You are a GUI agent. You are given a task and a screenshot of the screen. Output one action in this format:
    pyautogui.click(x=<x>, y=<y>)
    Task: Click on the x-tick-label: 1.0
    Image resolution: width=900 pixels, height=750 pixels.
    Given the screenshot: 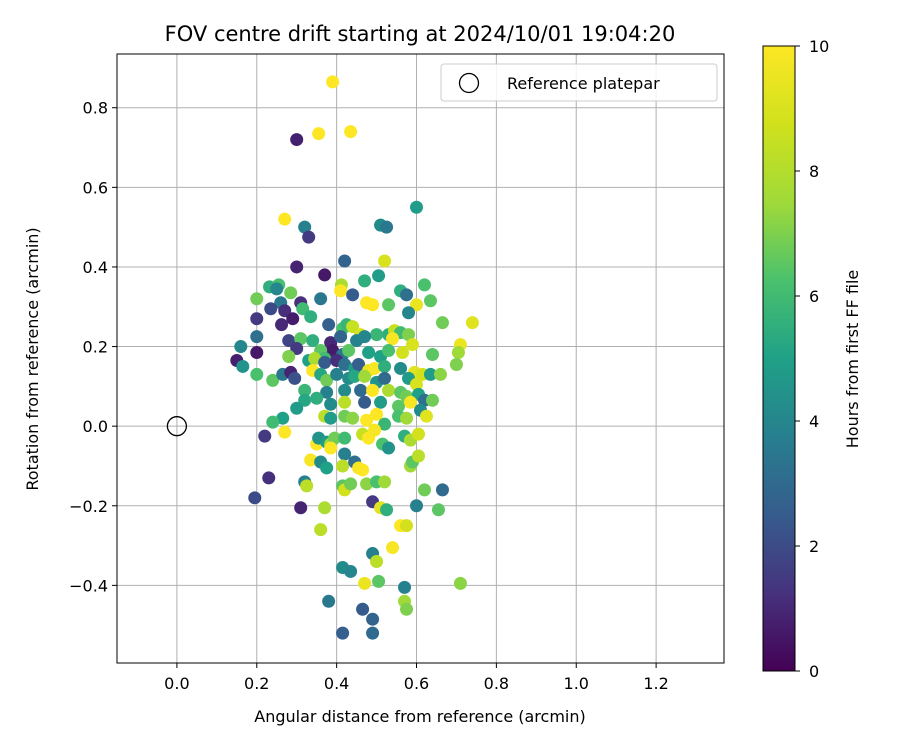 What is the action you would take?
    pyautogui.click(x=576, y=683)
    